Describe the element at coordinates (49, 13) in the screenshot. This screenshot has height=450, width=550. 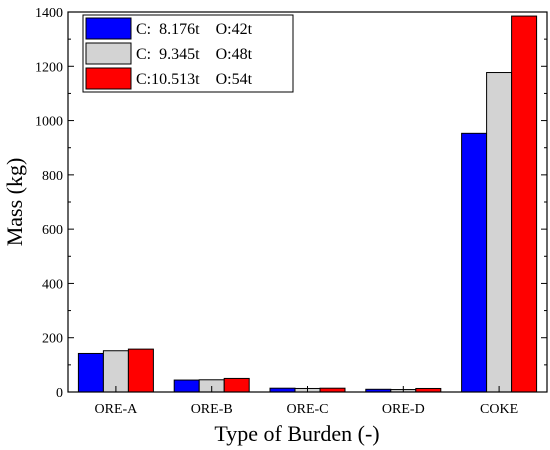
I see `y-tick-label: 1400` at that location.